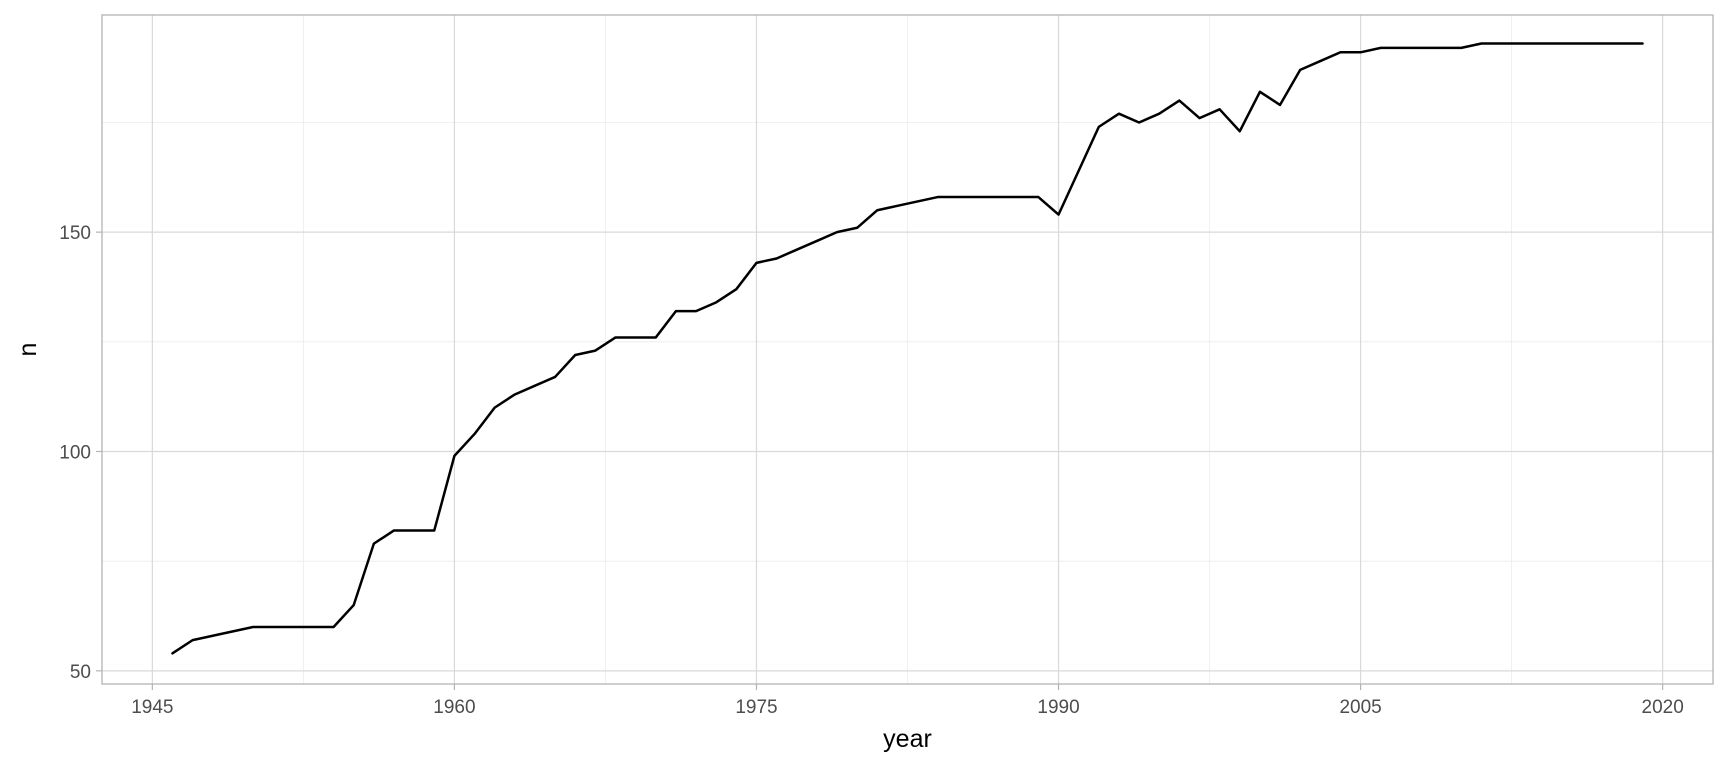 The image size is (1728, 768). Describe the element at coordinates (28, 350) in the screenshot. I see `y-axis-title: n` at that location.